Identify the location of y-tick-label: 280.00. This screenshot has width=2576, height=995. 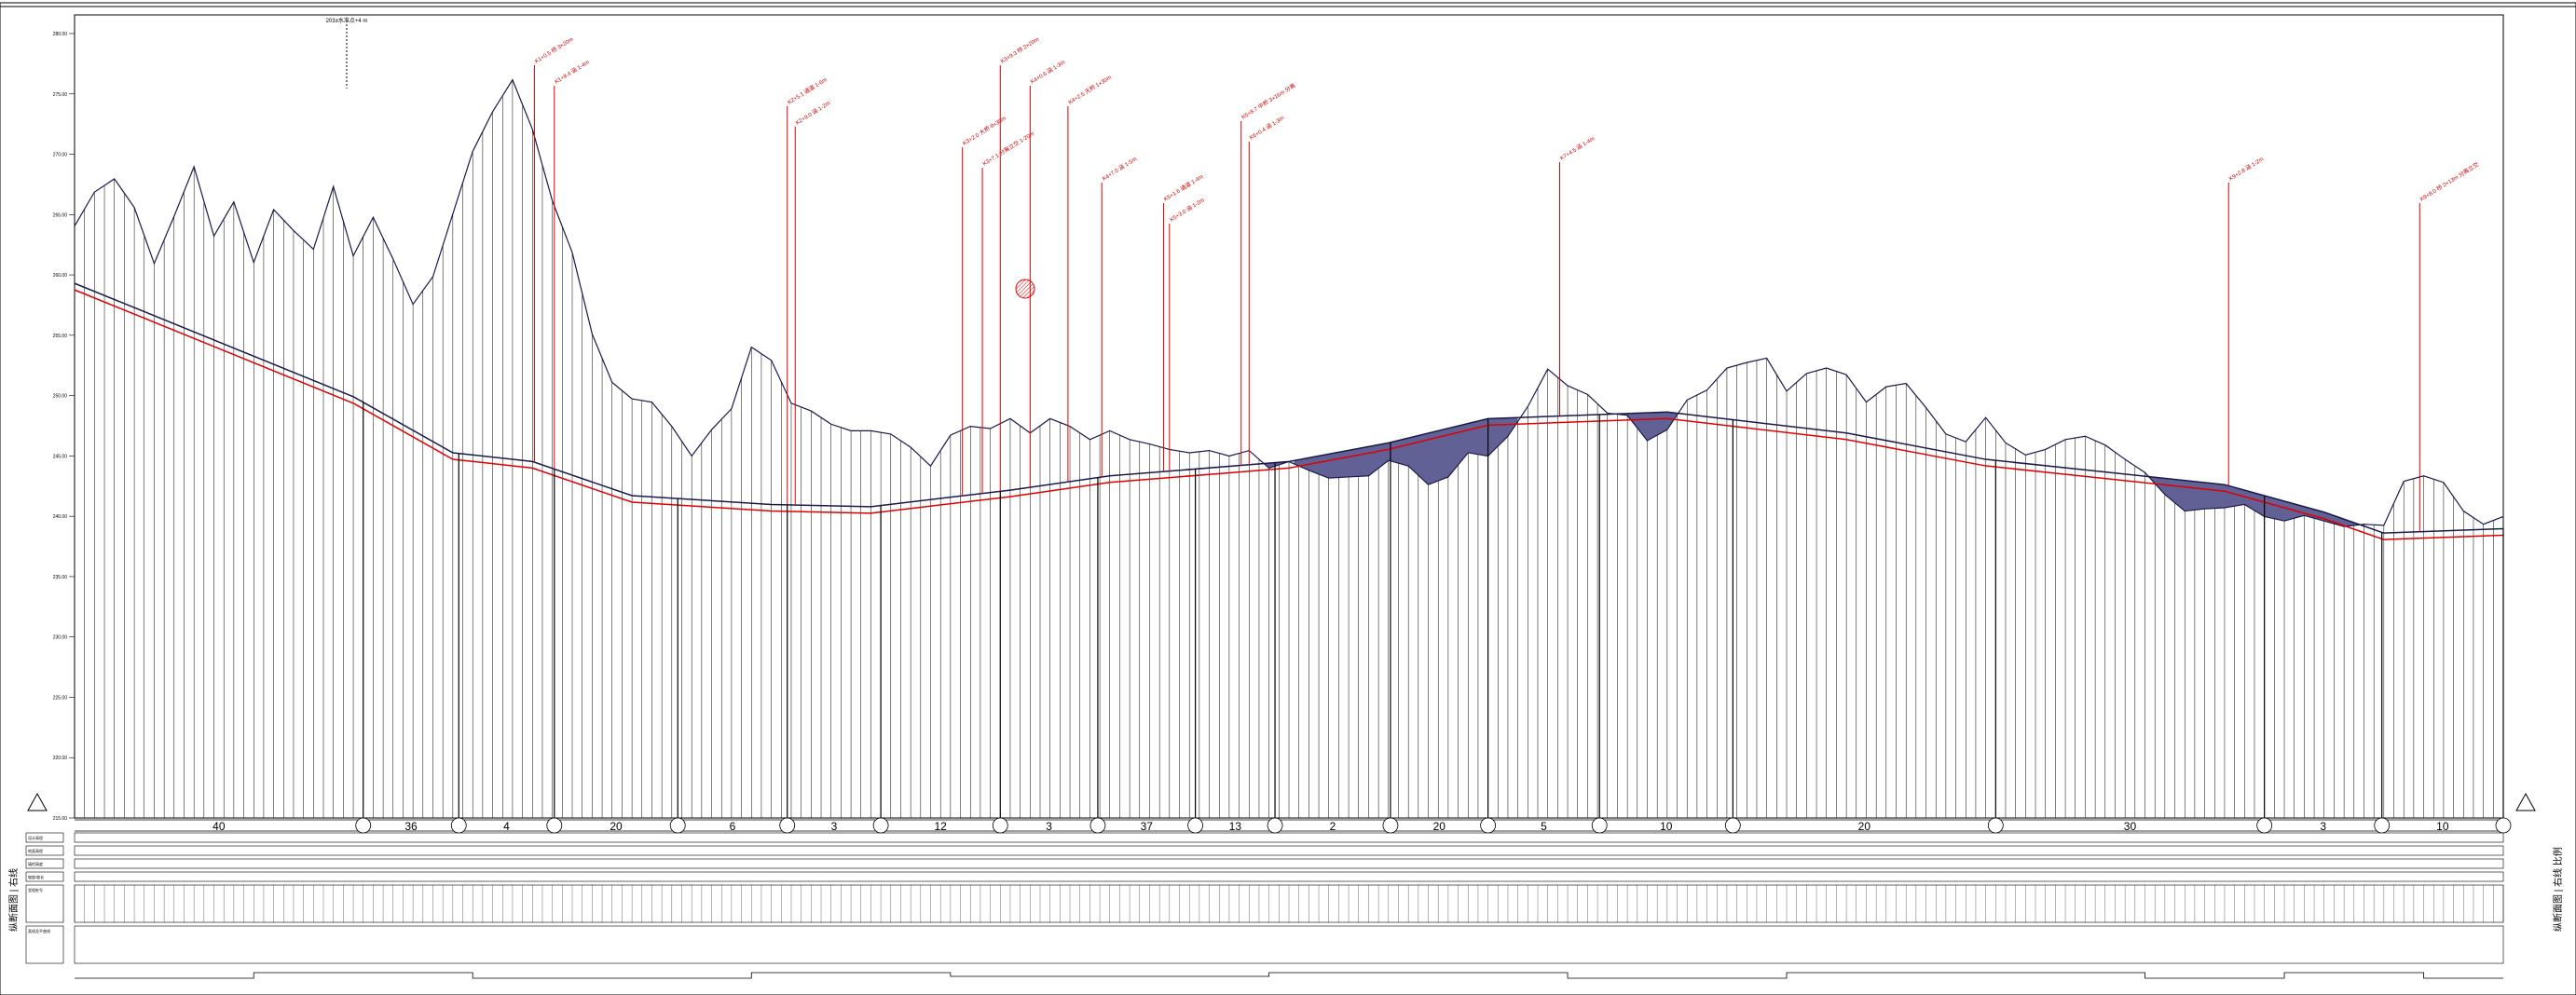
(60, 34).